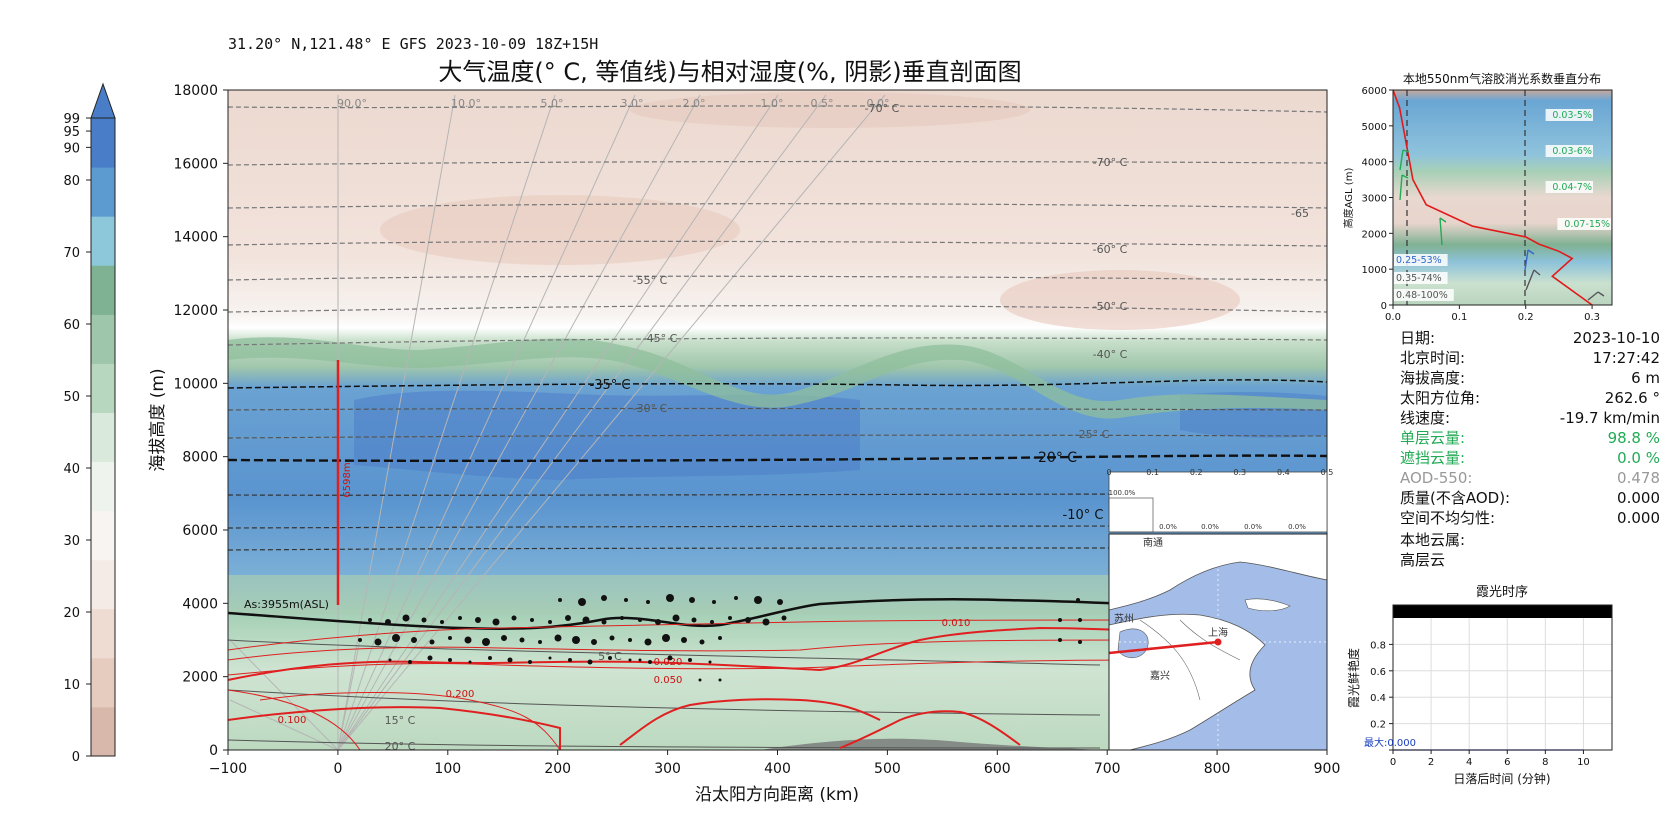 This screenshot has height=840, width=1680. What do you see at coordinates (610, 385) in the screenshot?
I see `isotherm-label: -35° C` at bounding box center [610, 385].